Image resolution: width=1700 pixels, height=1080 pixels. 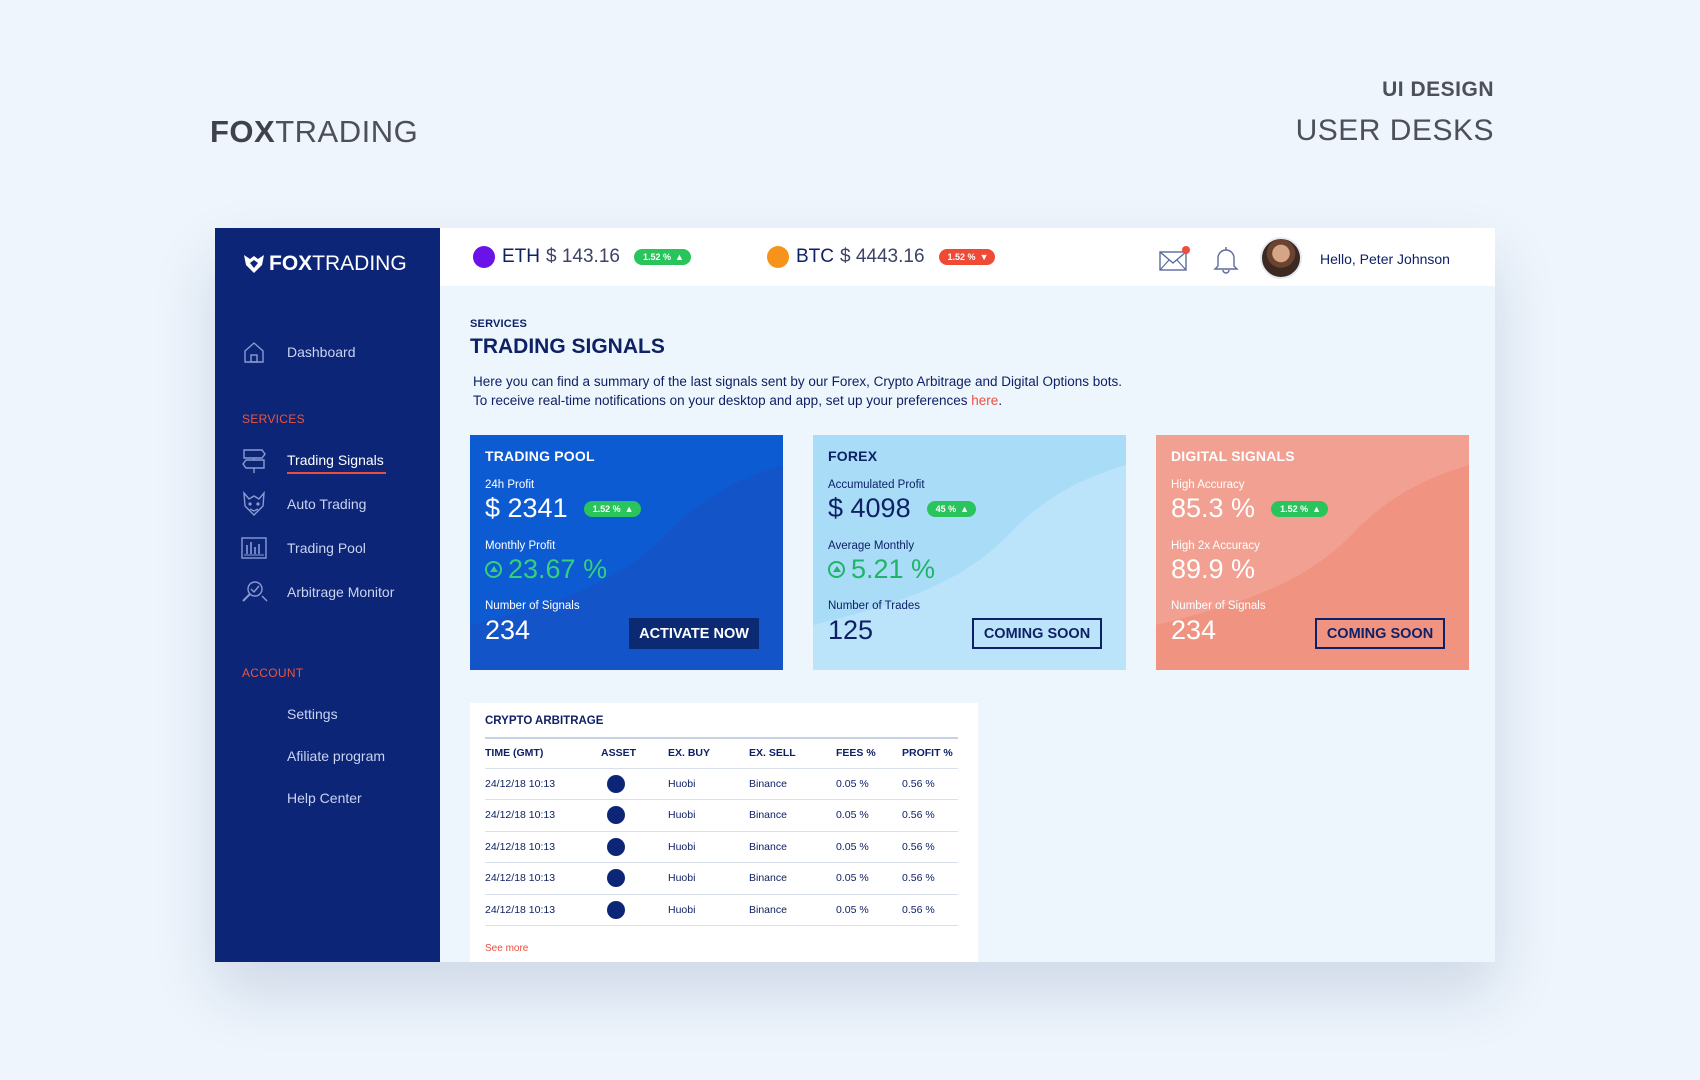 I want to click on column-header: EX. BUY, so click(x=708, y=753).